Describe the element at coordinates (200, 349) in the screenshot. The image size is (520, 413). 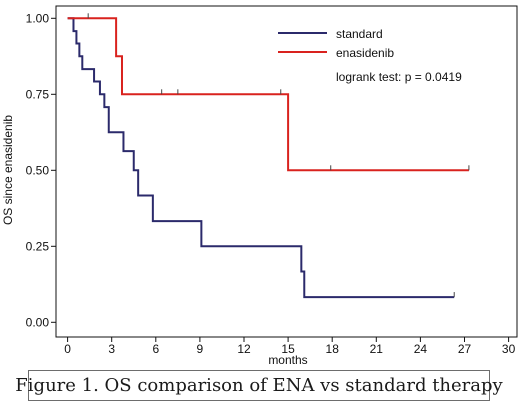
I see `x-tick-label: 9` at that location.